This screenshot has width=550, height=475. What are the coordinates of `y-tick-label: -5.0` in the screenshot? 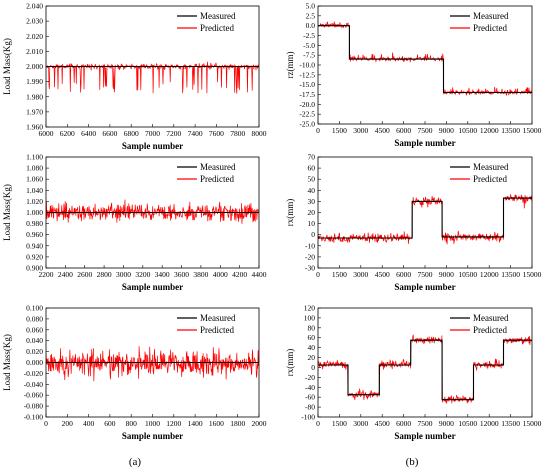 It's located at (309, 45).